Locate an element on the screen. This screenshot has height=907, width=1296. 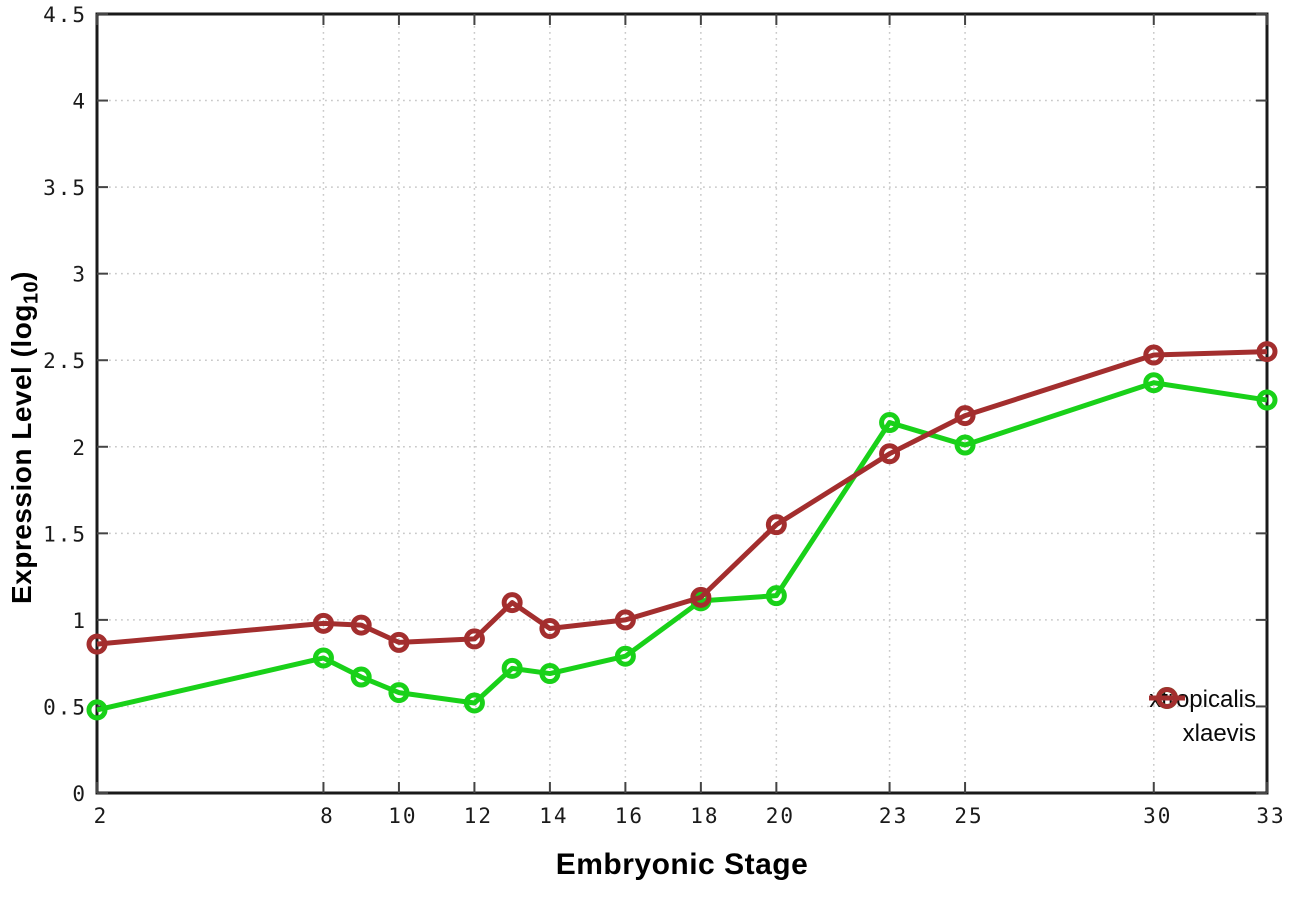
y-tick-label: 2.5 is located at coordinates (65, 361).